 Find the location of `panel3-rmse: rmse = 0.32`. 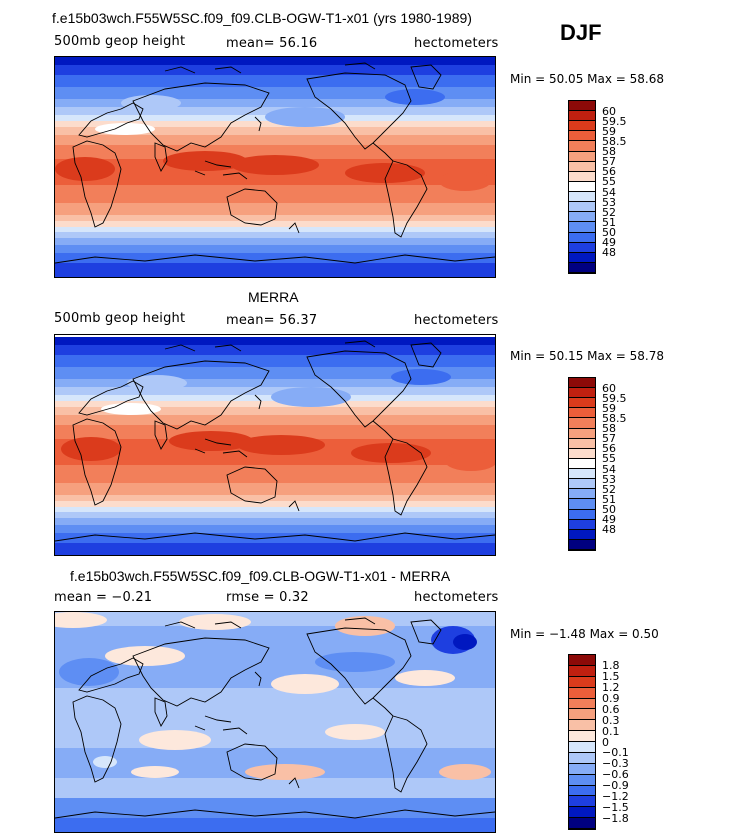

panel3-rmse: rmse = 0.32 is located at coordinates (267, 597).